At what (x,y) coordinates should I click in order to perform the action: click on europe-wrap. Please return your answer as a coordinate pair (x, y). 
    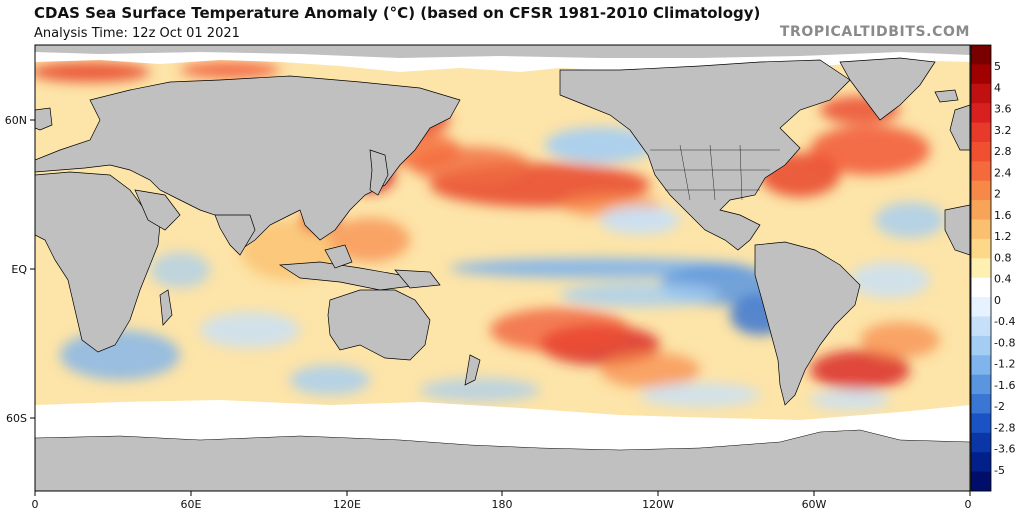
    Looking at the image, I should click on (959, 127).